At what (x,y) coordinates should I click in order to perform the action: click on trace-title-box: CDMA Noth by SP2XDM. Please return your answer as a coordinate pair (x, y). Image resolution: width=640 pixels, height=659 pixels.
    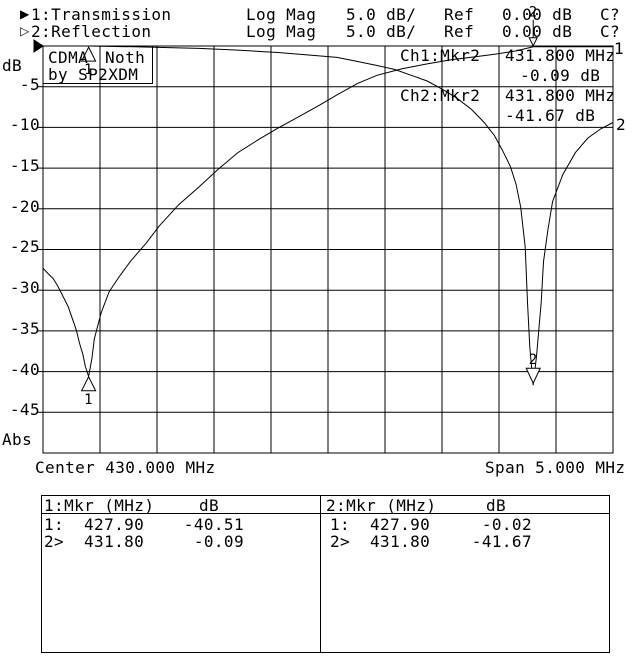
    Looking at the image, I should click on (98, 65).